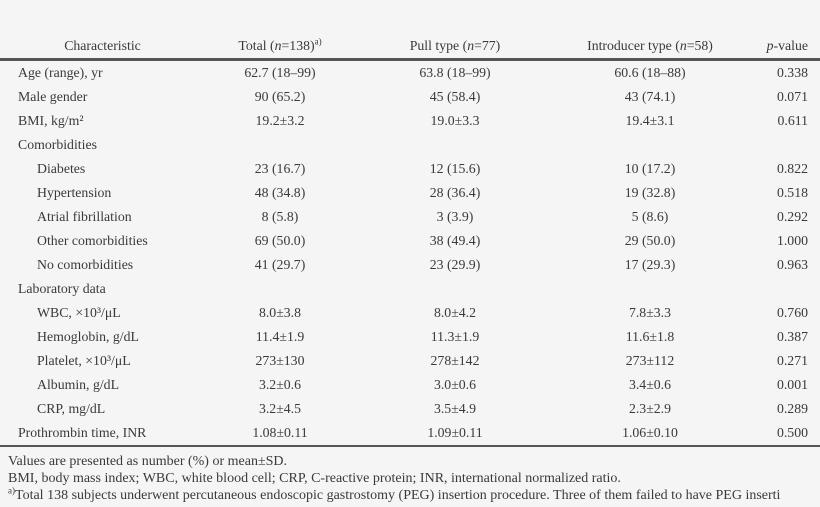 This screenshot has width=820, height=507. What do you see at coordinates (650, 192) in the screenshot?
I see `cell-introducer-type: 19 (32.8)` at bounding box center [650, 192].